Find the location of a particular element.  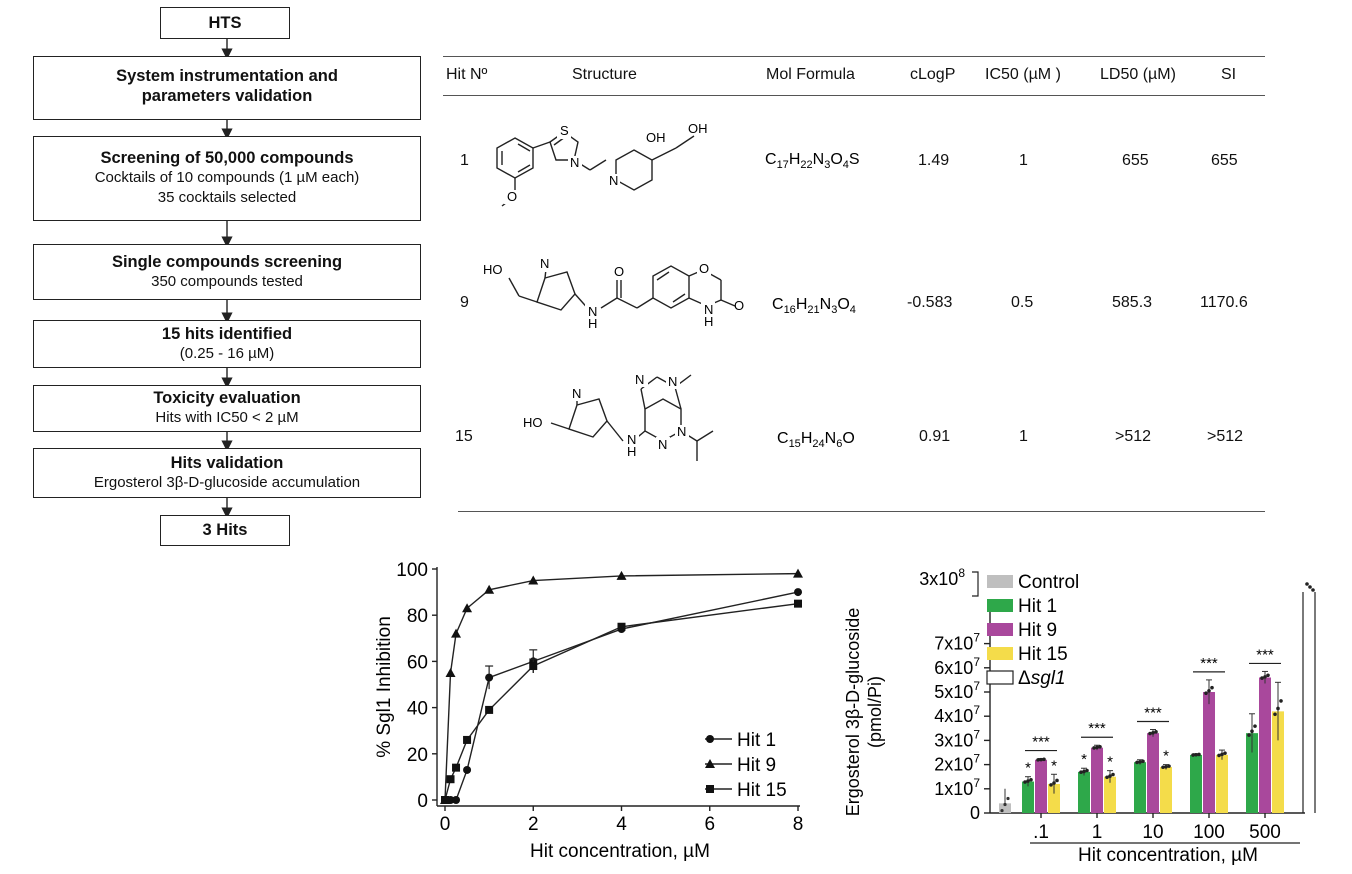

structure-hit1: S N N OH OH O is located at coordinates (602, 164).